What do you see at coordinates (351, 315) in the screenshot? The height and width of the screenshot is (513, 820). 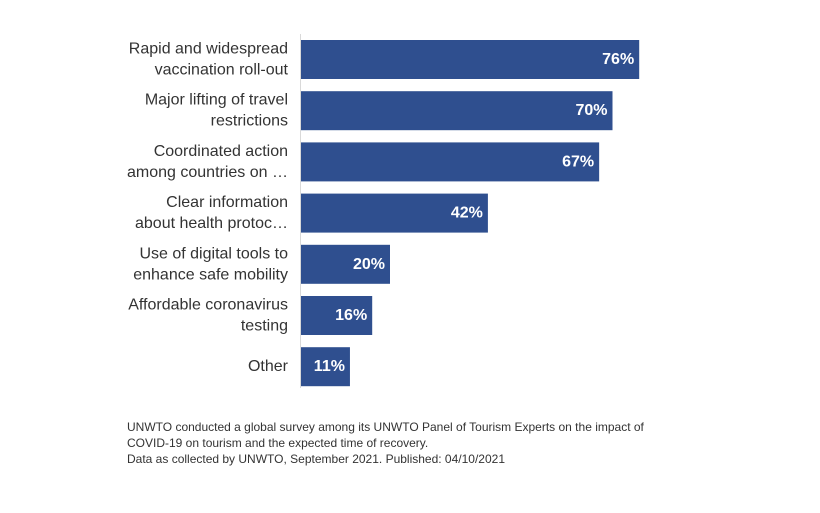 I see `bar-value-label: 16%` at bounding box center [351, 315].